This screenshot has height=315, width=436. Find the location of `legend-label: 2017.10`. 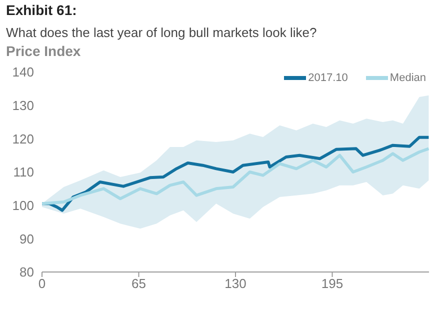

legend-label: 2017.10 is located at coordinates (328, 78).